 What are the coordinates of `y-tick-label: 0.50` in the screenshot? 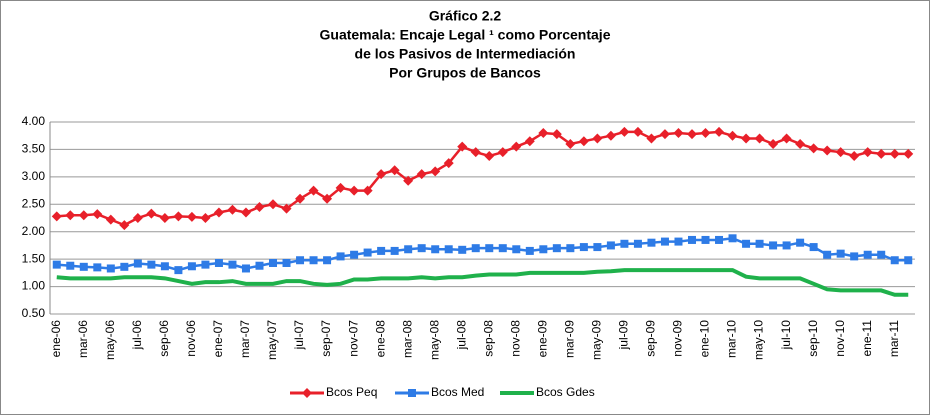 It's located at (34, 313).